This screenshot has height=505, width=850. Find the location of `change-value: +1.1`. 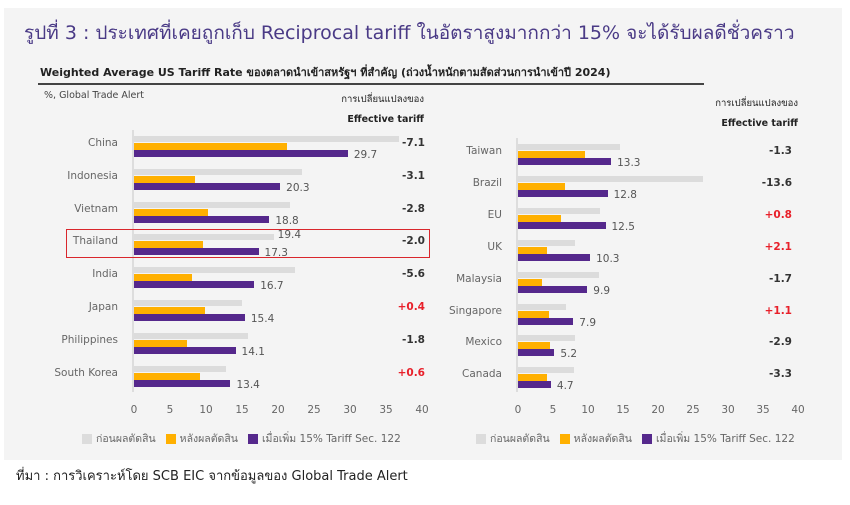

change-value: +1.1 is located at coordinates (778, 310).